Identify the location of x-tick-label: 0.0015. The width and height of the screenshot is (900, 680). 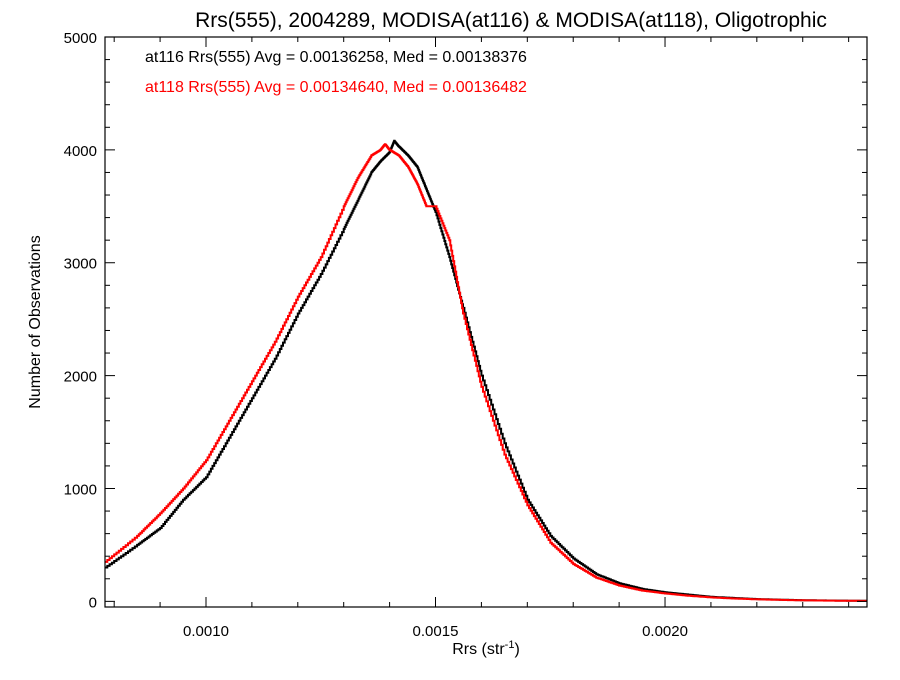
(436, 631).